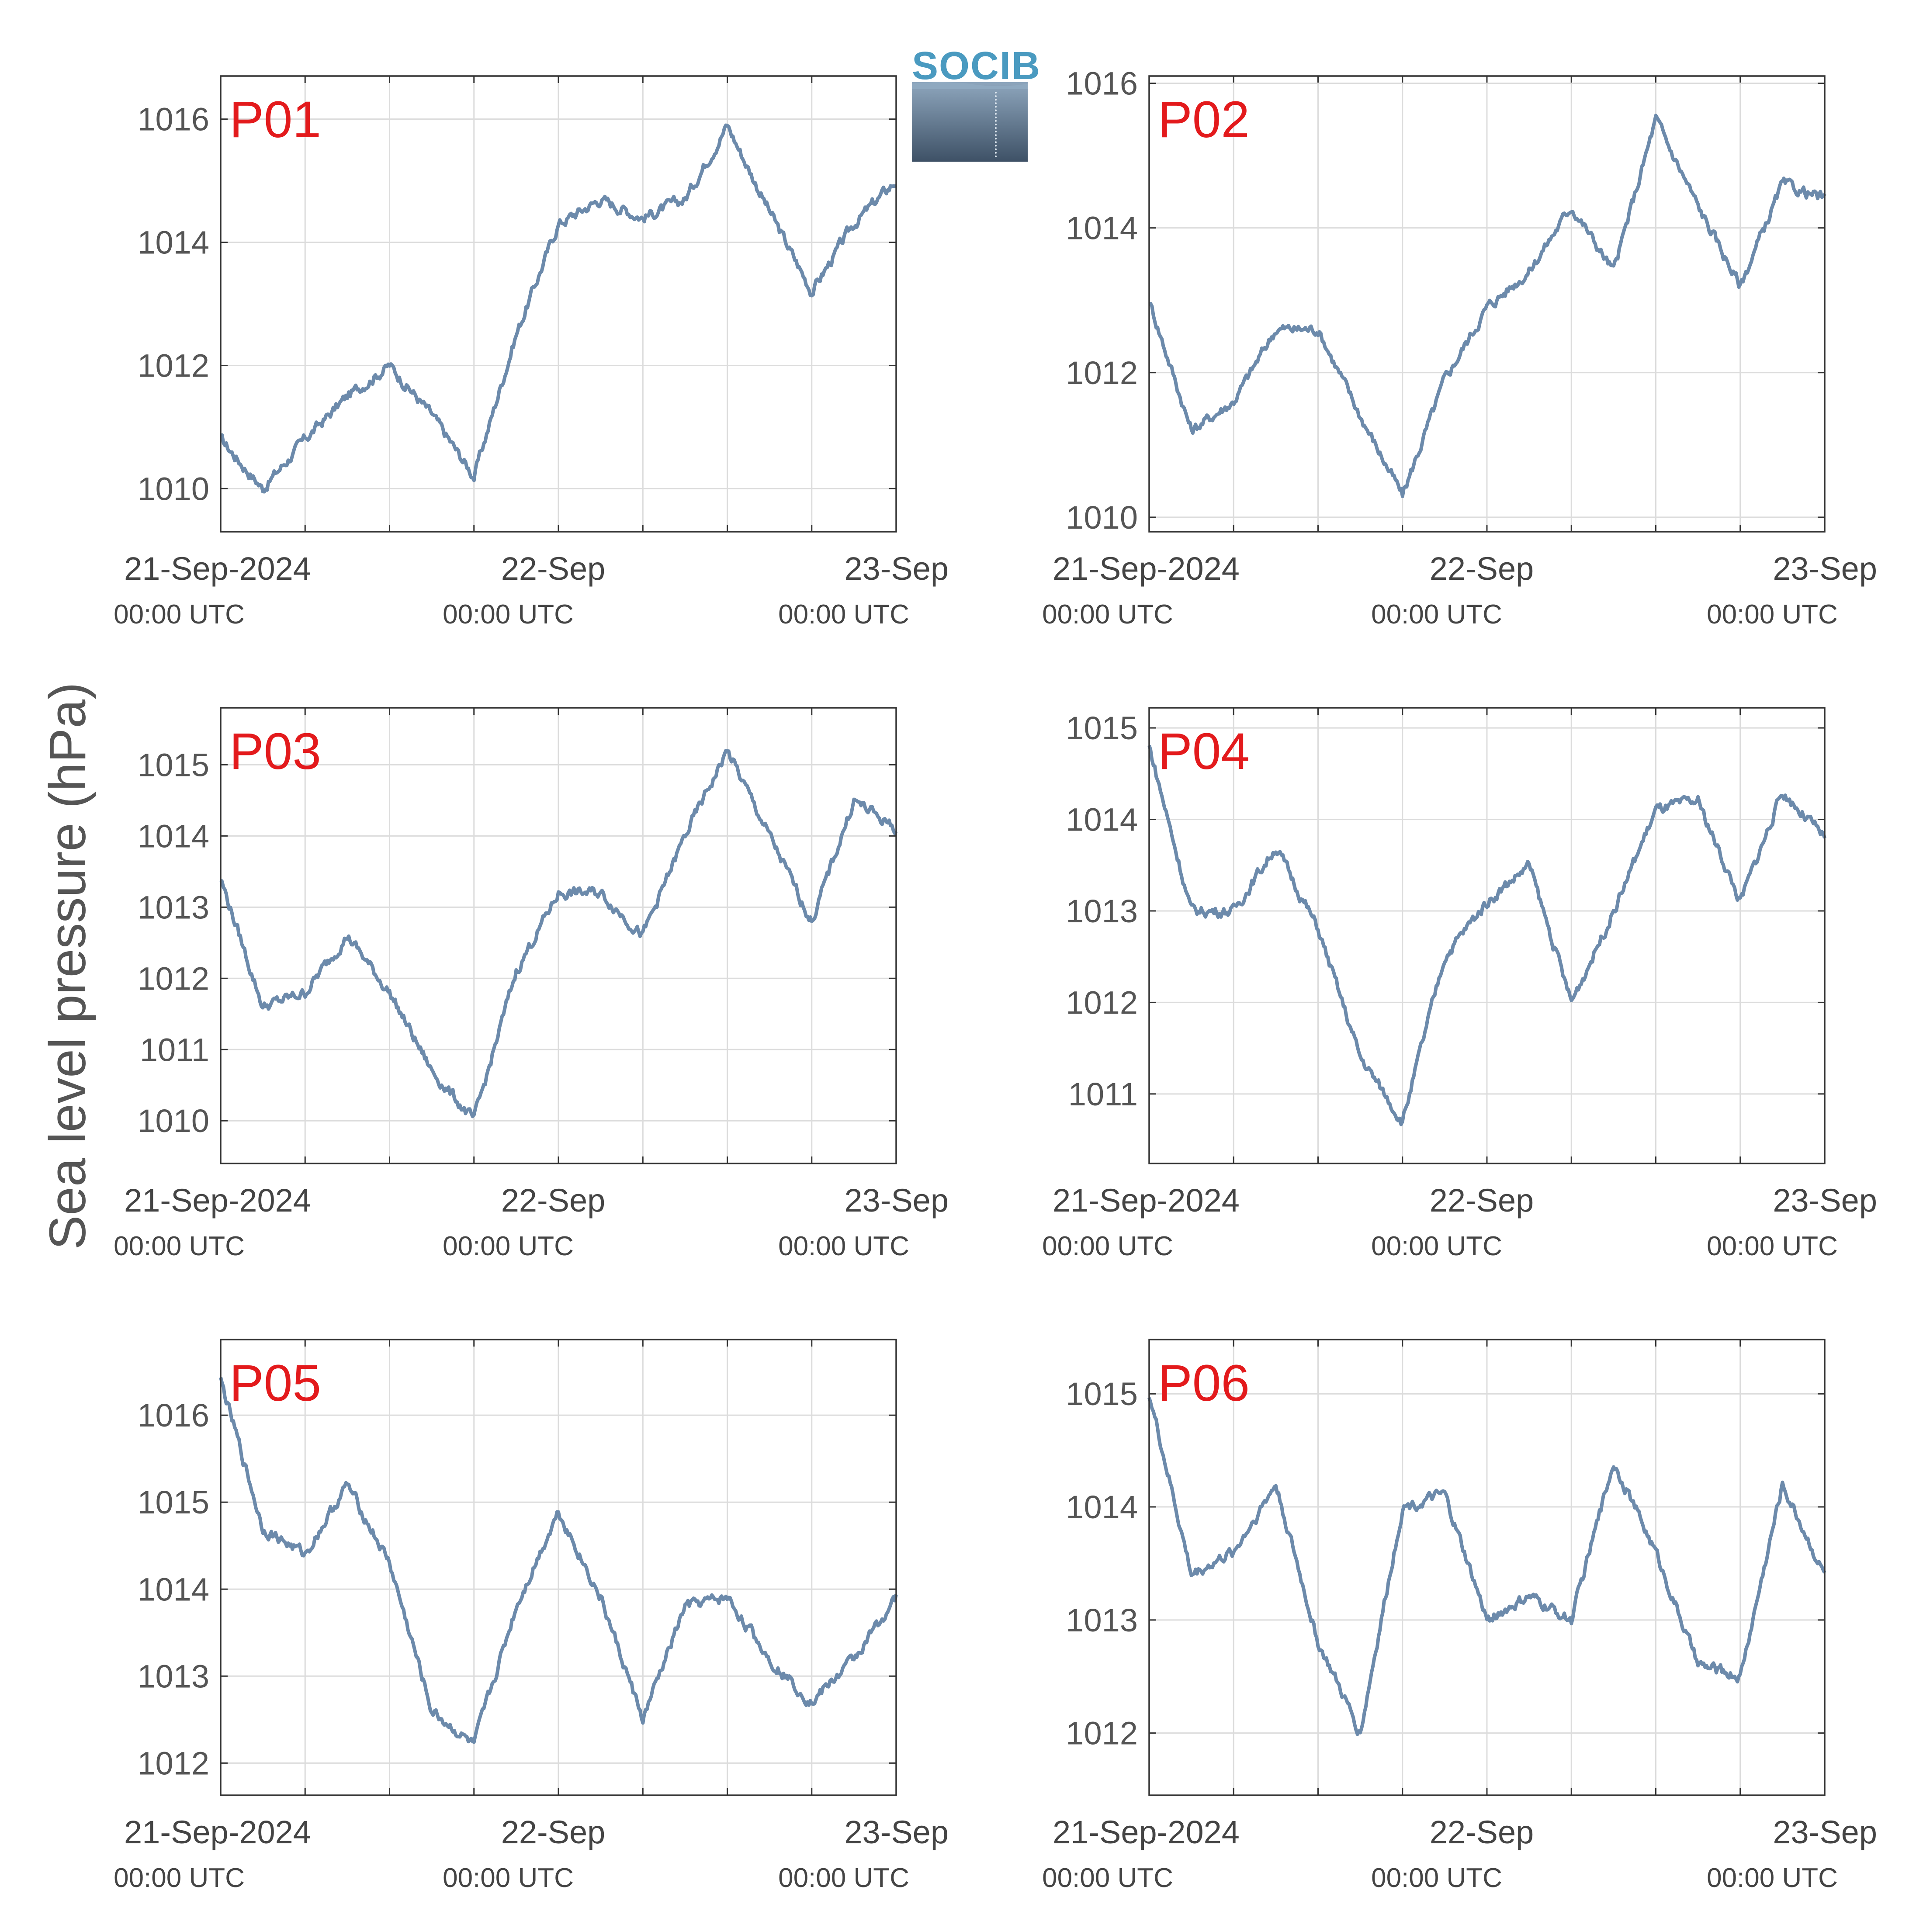 This screenshot has width=1916, height=1932. I want to click on socib-logo-text: SOCIB, so click(977, 66).